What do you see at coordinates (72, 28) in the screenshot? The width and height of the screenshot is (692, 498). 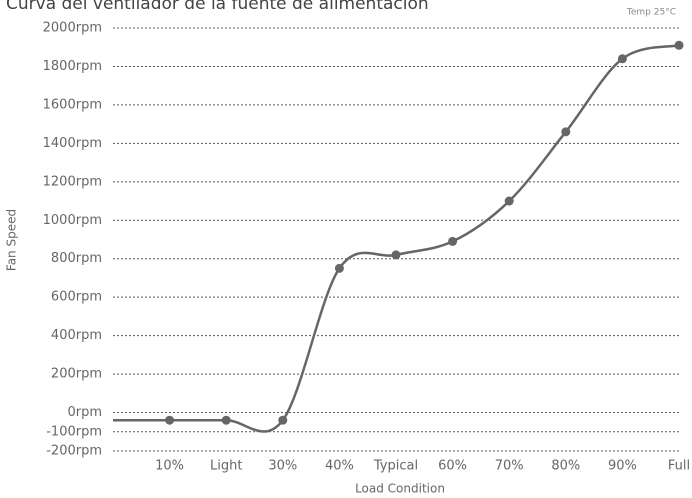 I see `y-tick-label: 2000rpm` at bounding box center [72, 28].